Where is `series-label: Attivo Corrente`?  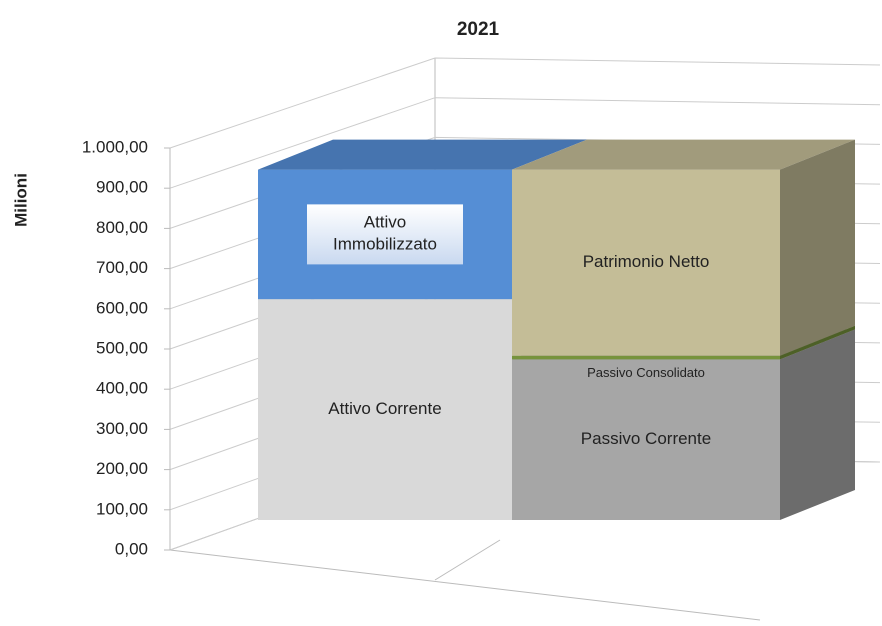
series-label: Attivo Corrente is located at coordinates (384, 408).